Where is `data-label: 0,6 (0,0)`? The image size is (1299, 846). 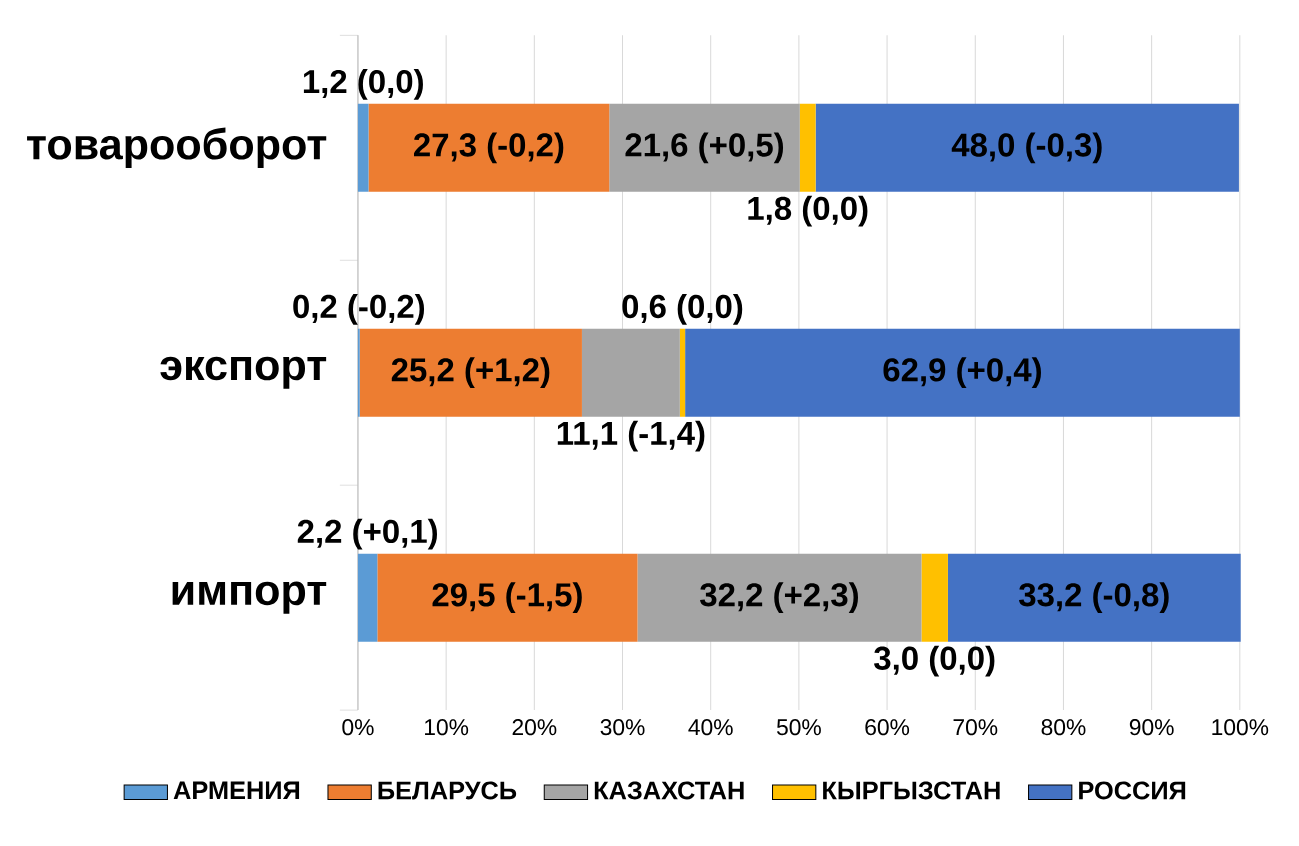 data-label: 0,6 (0,0) is located at coordinates (682, 309).